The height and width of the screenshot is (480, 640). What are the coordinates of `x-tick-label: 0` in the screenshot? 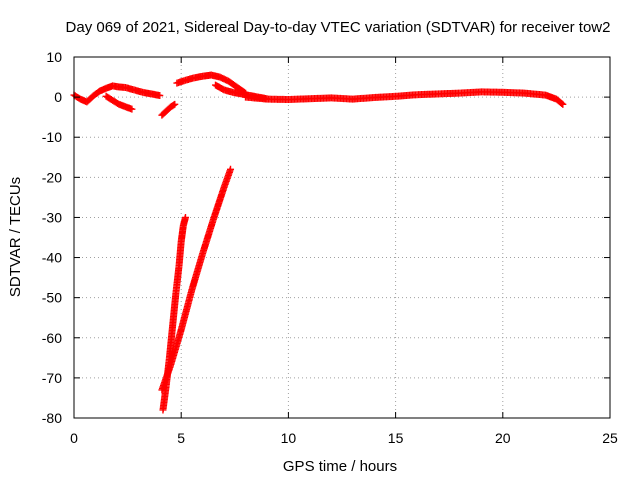 It's located at (74, 438).